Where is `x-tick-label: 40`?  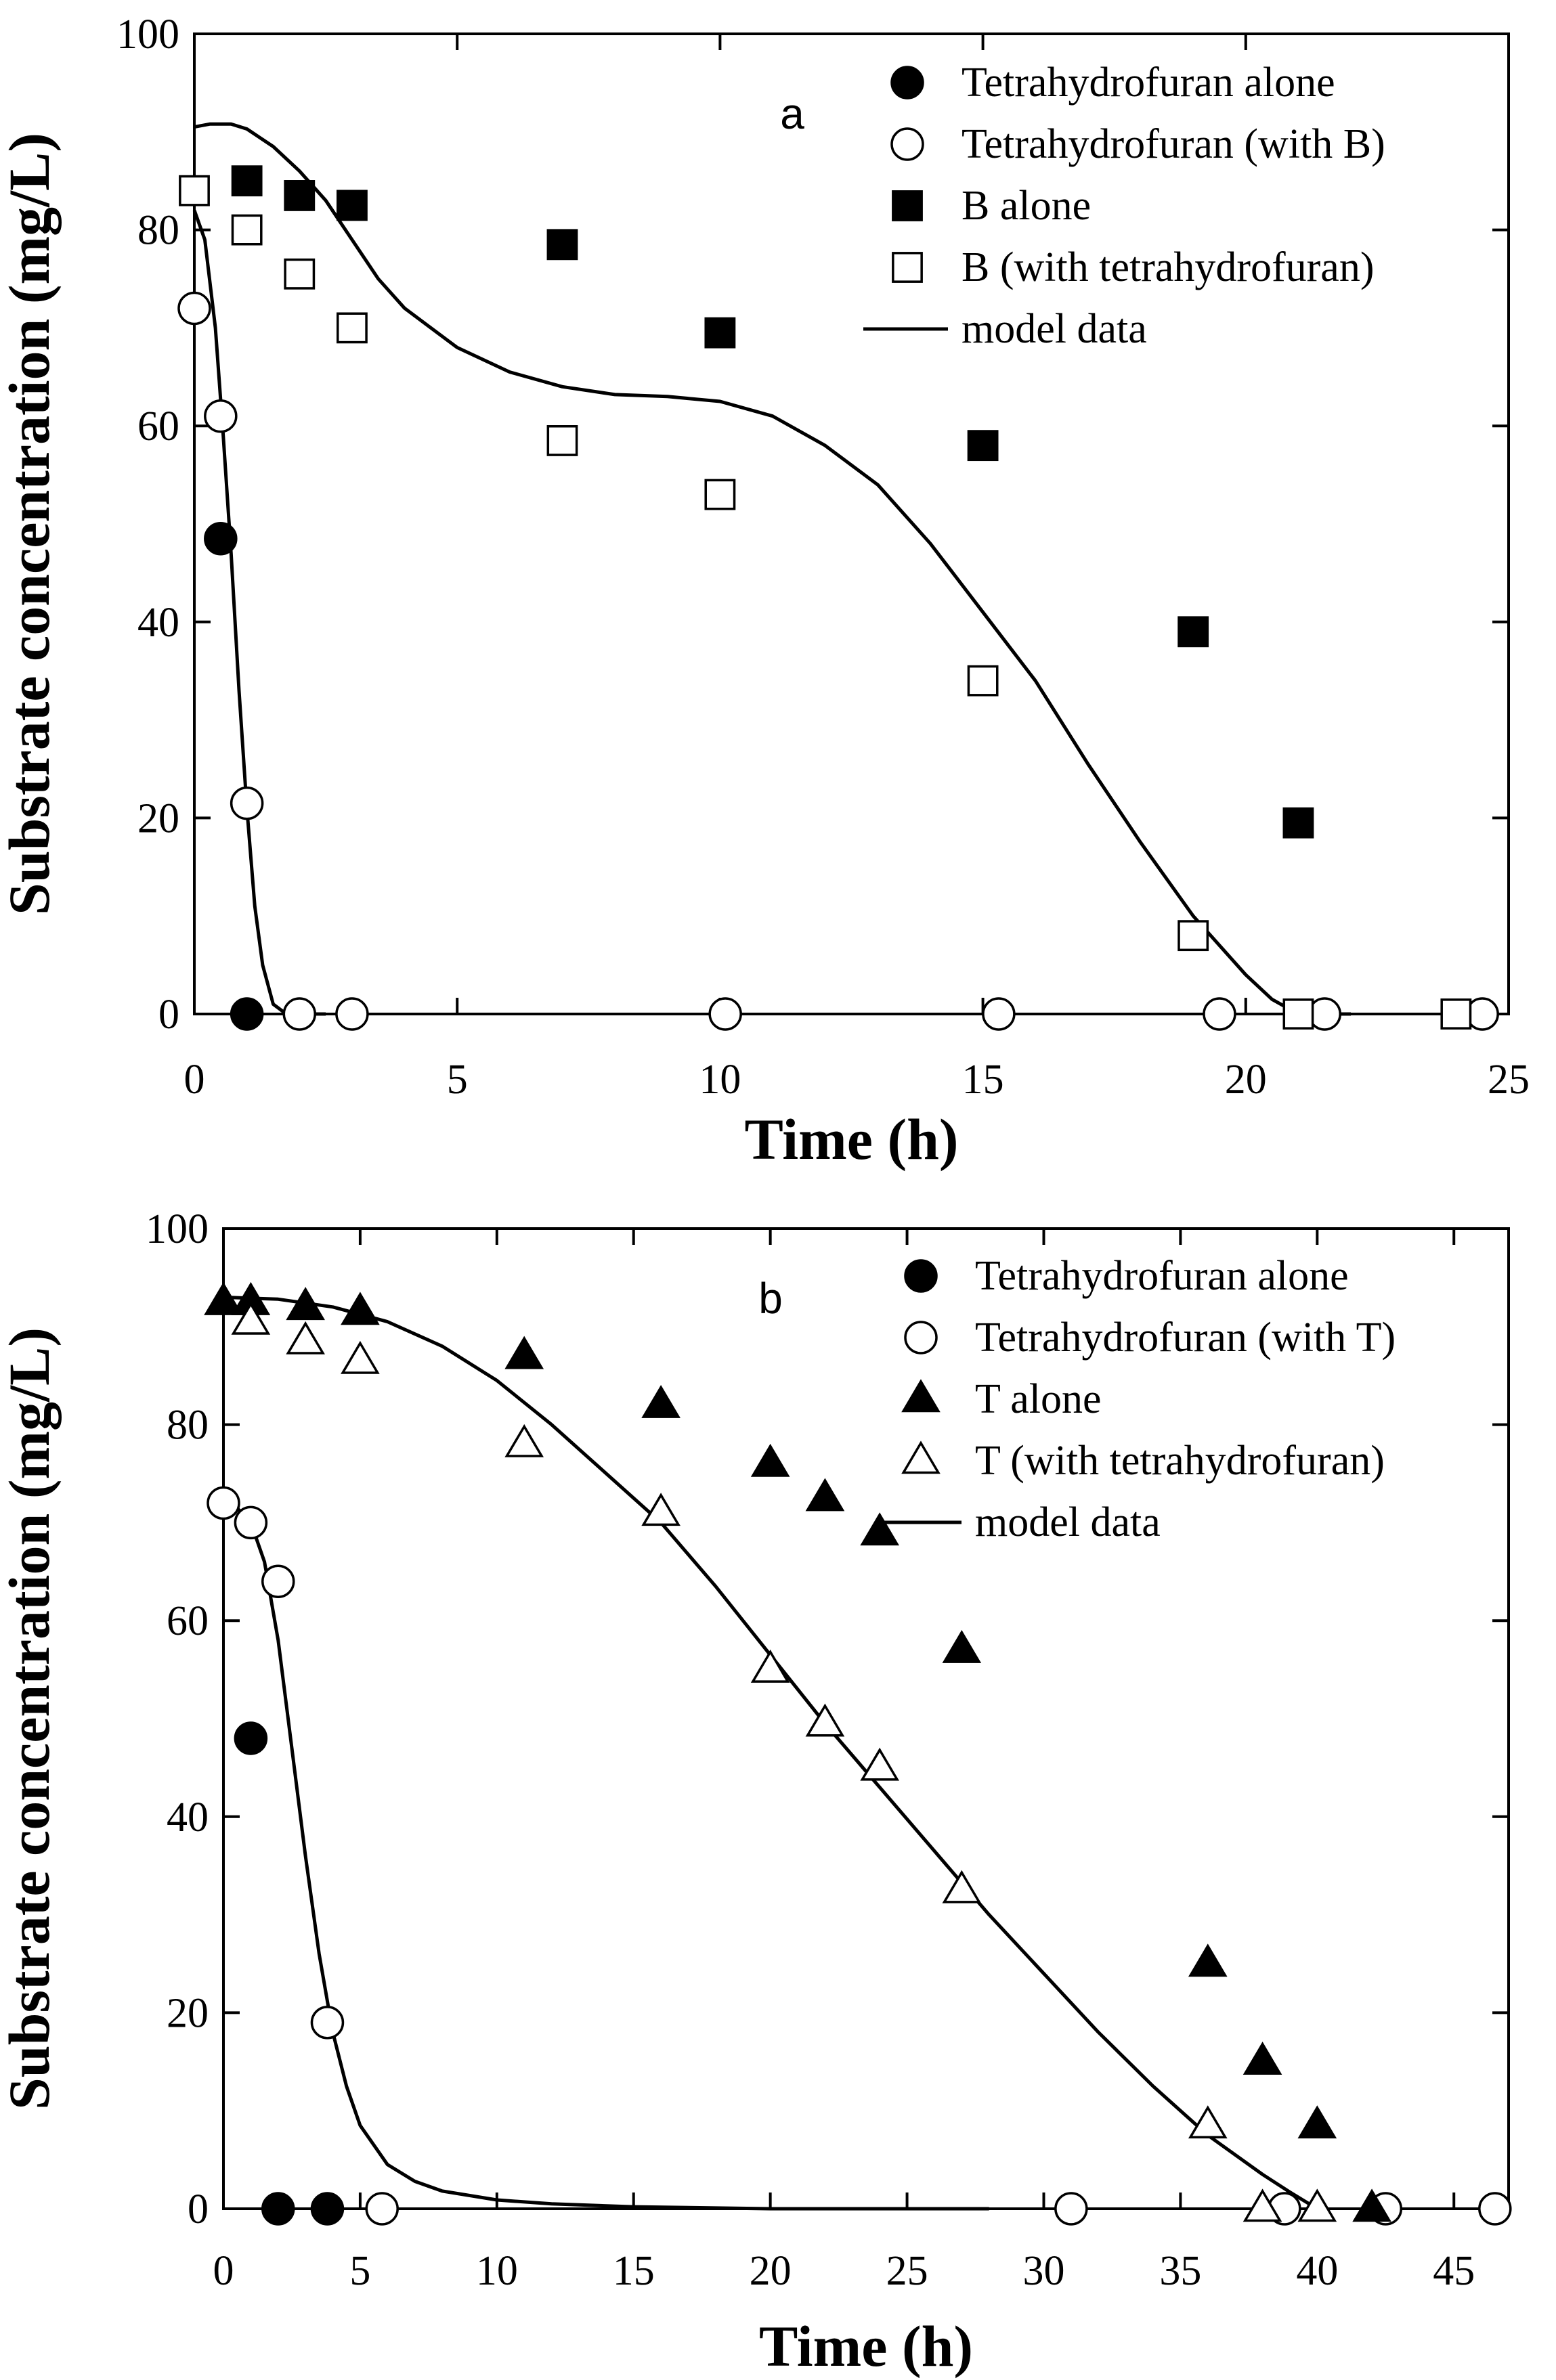
x-tick-label: 40 is located at coordinates (1317, 2271).